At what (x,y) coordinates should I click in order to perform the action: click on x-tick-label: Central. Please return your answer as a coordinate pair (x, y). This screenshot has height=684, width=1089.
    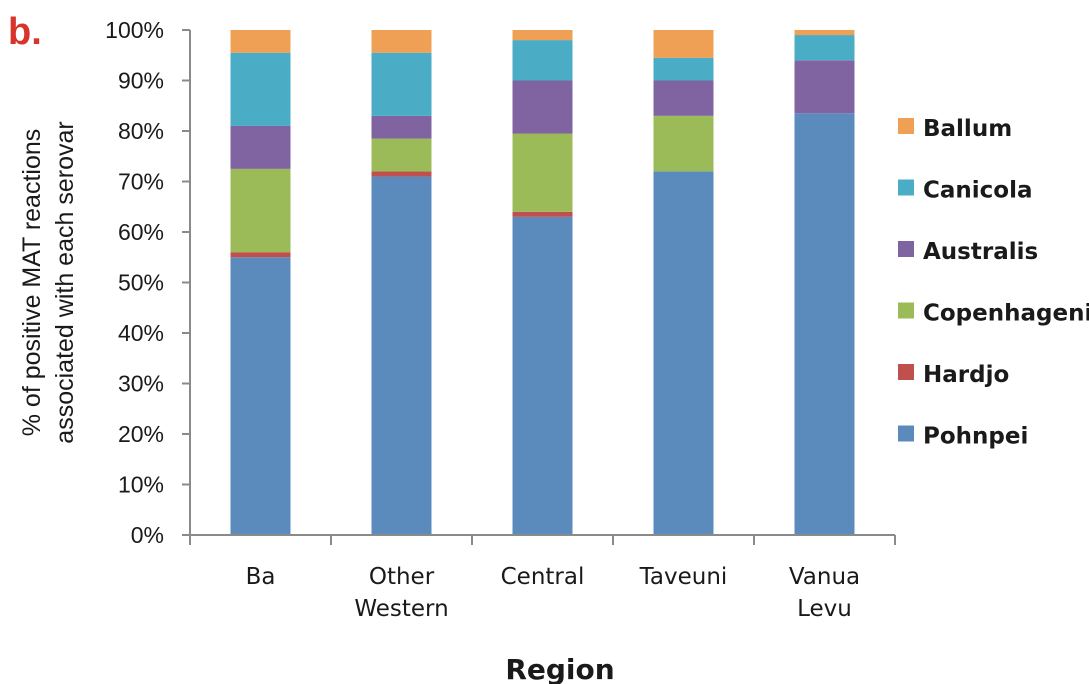
    Looking at the image, I should click on (543, 577).